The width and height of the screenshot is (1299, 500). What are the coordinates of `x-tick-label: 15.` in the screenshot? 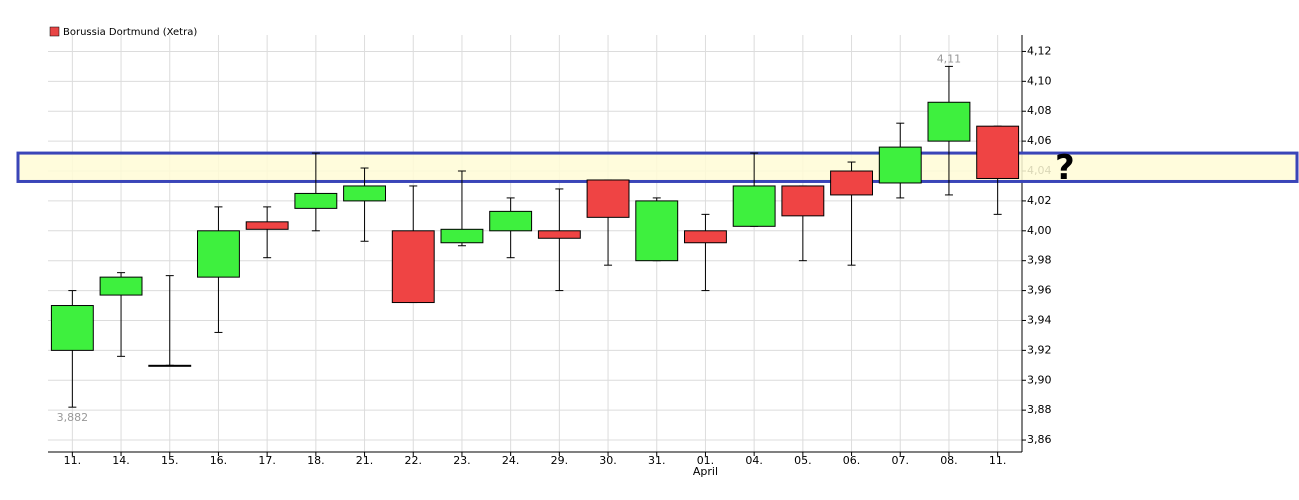 It's located at (170, 460).